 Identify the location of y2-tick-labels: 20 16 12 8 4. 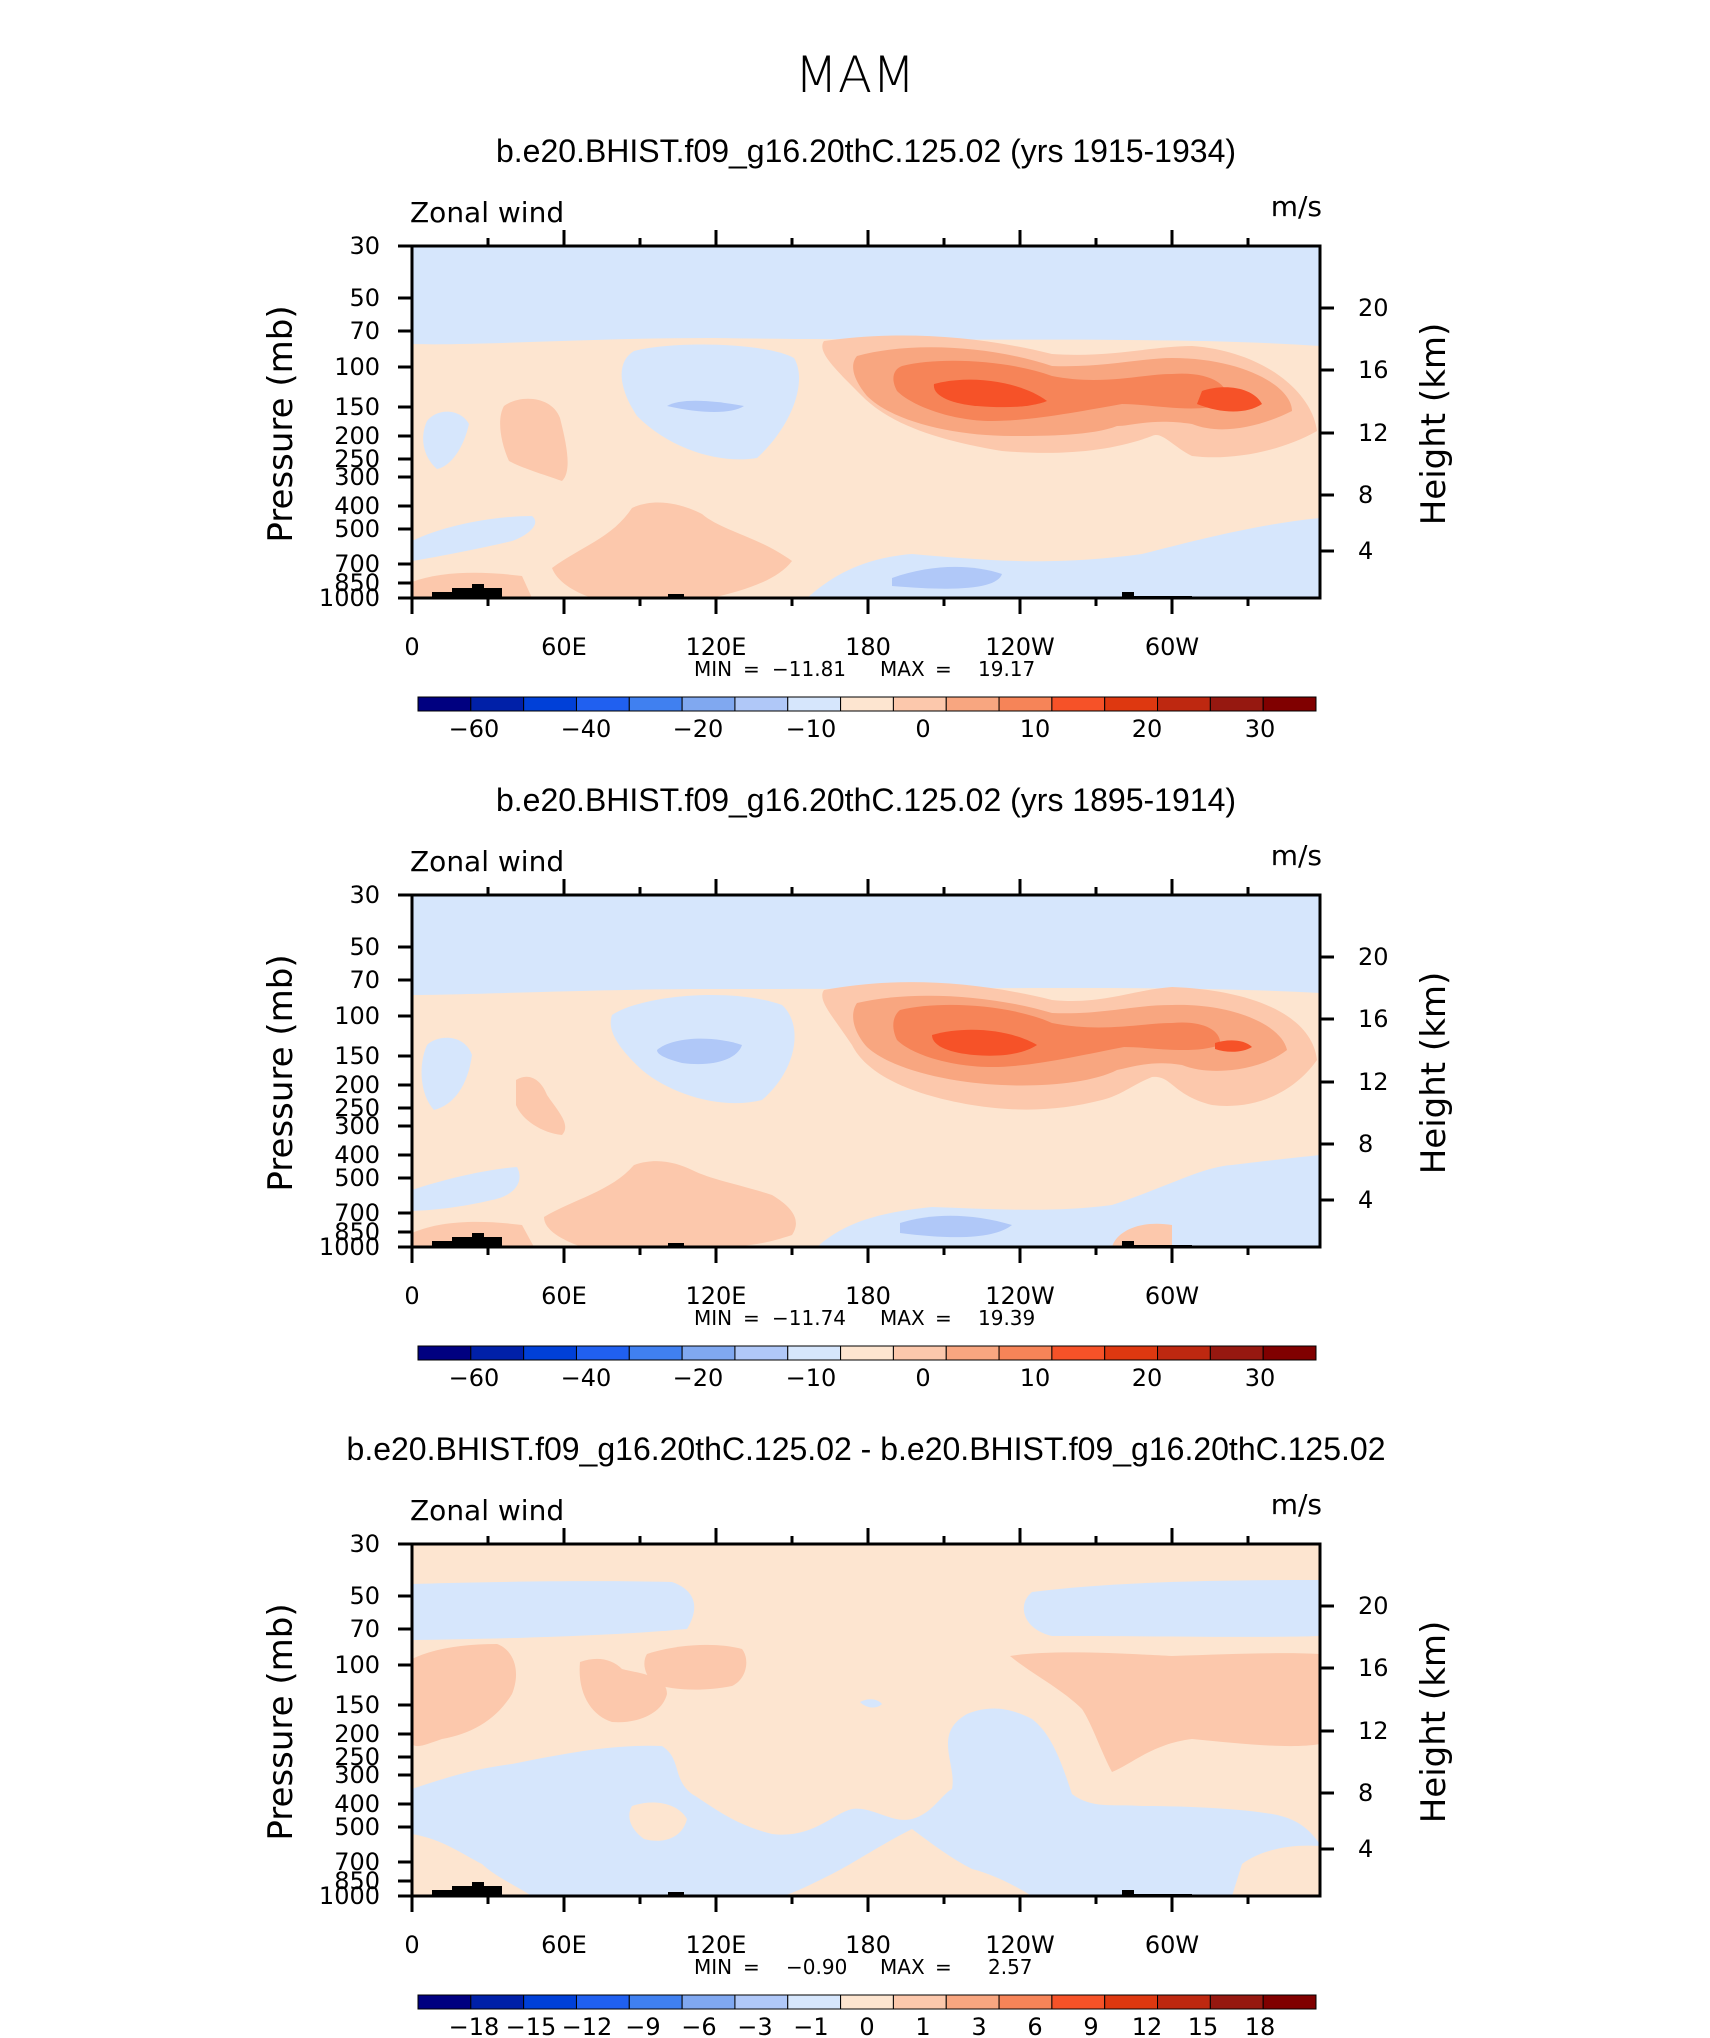
(1373, 1727).